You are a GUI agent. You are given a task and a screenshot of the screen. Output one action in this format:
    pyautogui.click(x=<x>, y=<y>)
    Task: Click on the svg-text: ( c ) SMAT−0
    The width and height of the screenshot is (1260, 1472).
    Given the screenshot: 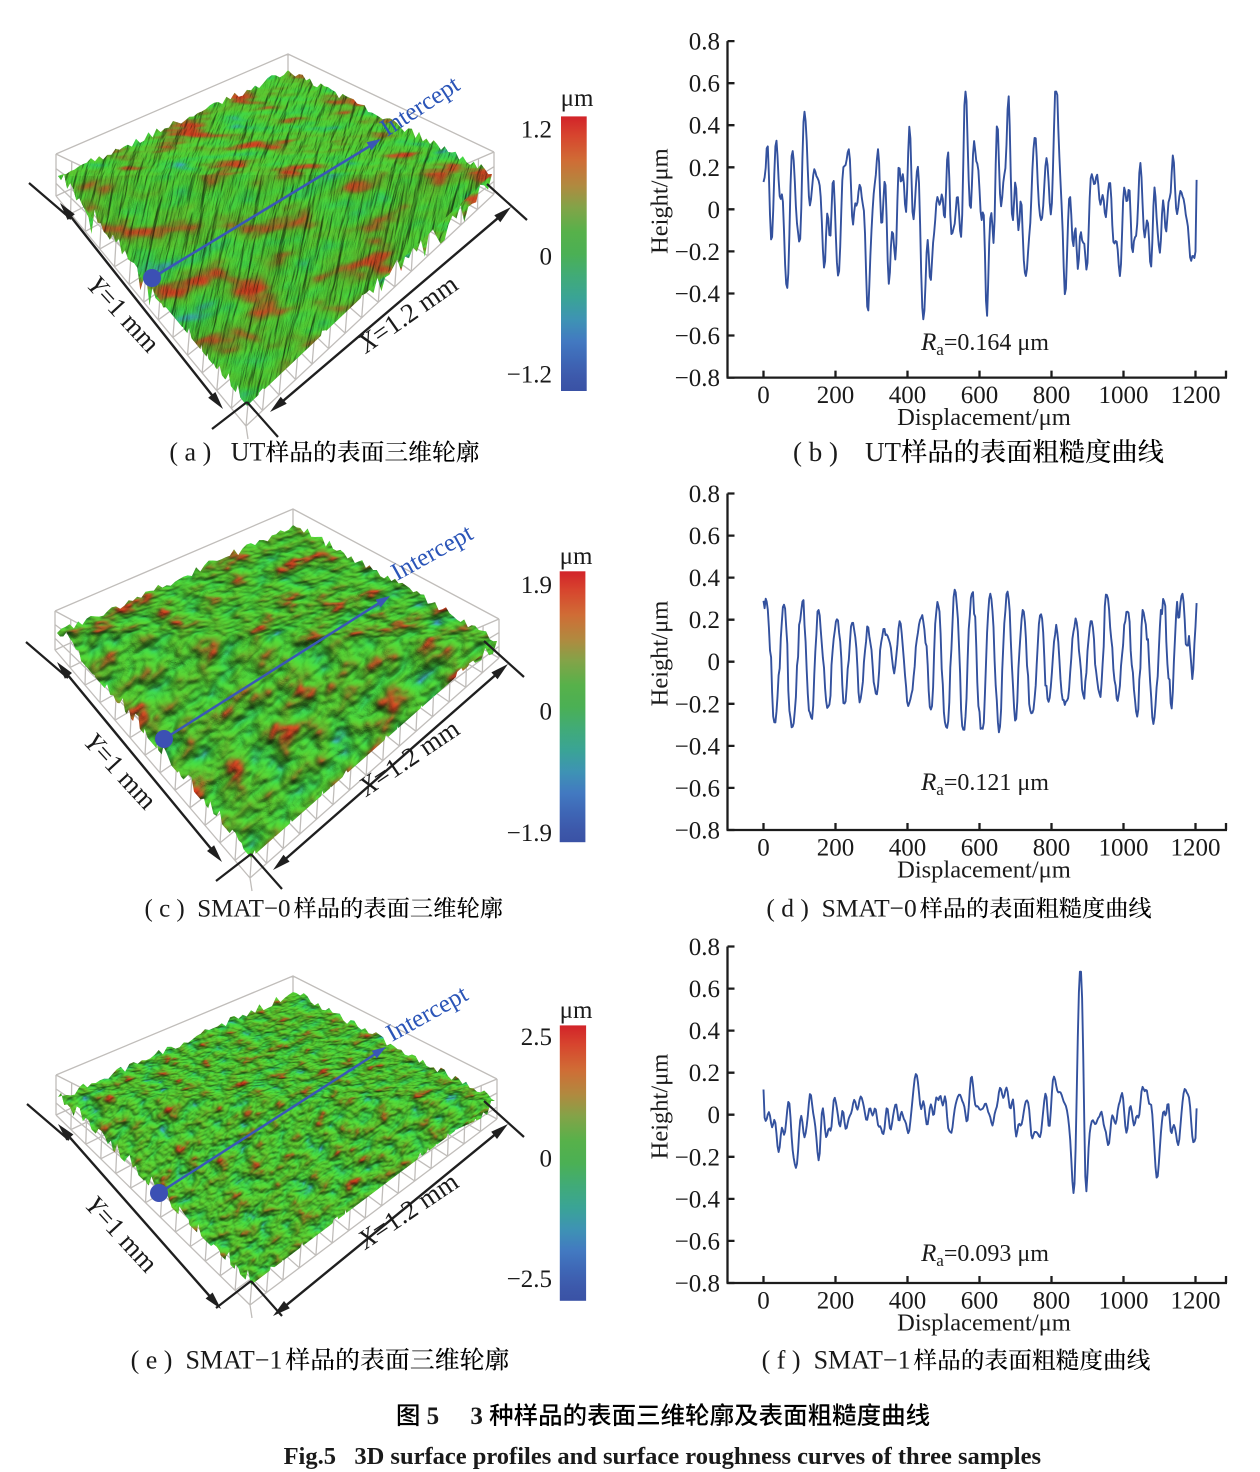 What is the action you would take?
    pyautogui.click(x=218, y=909)
    